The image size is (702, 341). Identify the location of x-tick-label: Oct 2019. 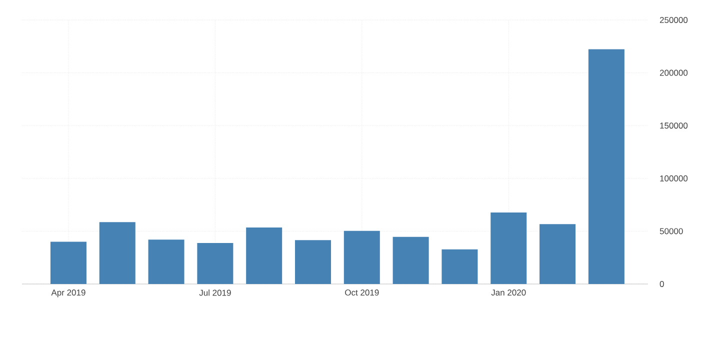
(362, 293).